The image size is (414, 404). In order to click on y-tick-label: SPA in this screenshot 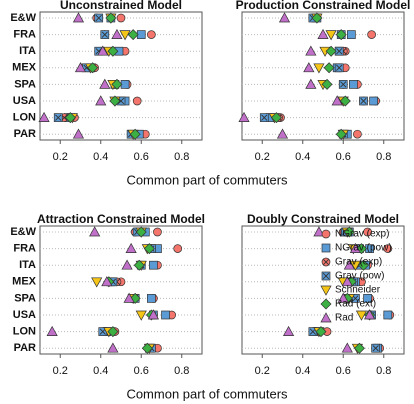, I will do `click(25, 84)`.